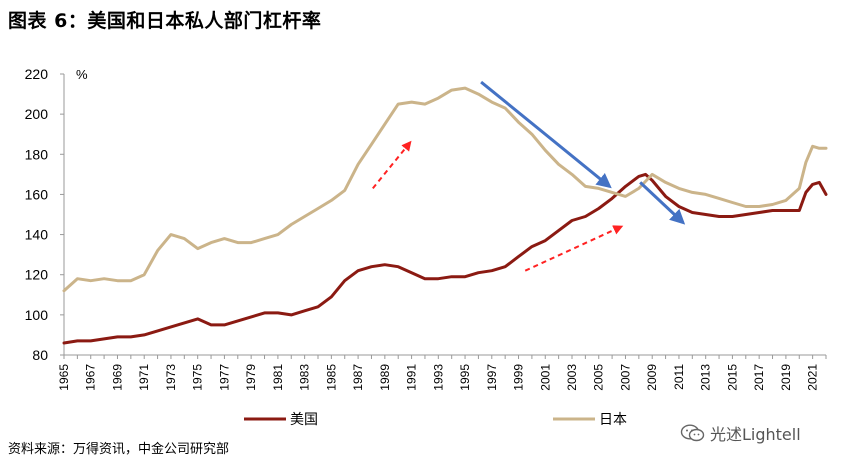 The height and width of the screenshot is (468, 854). Describe the element at coordinates (465, 377) in the screenshot. I see `x-tick-label: 1995` at that location.